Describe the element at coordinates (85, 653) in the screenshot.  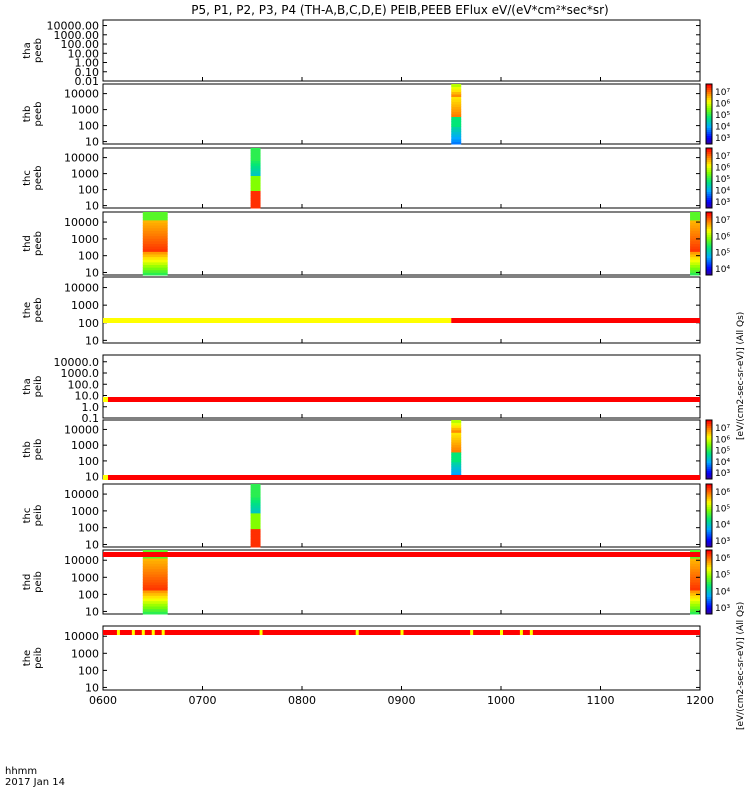
I see `y-tick-label: 1000` at that location.